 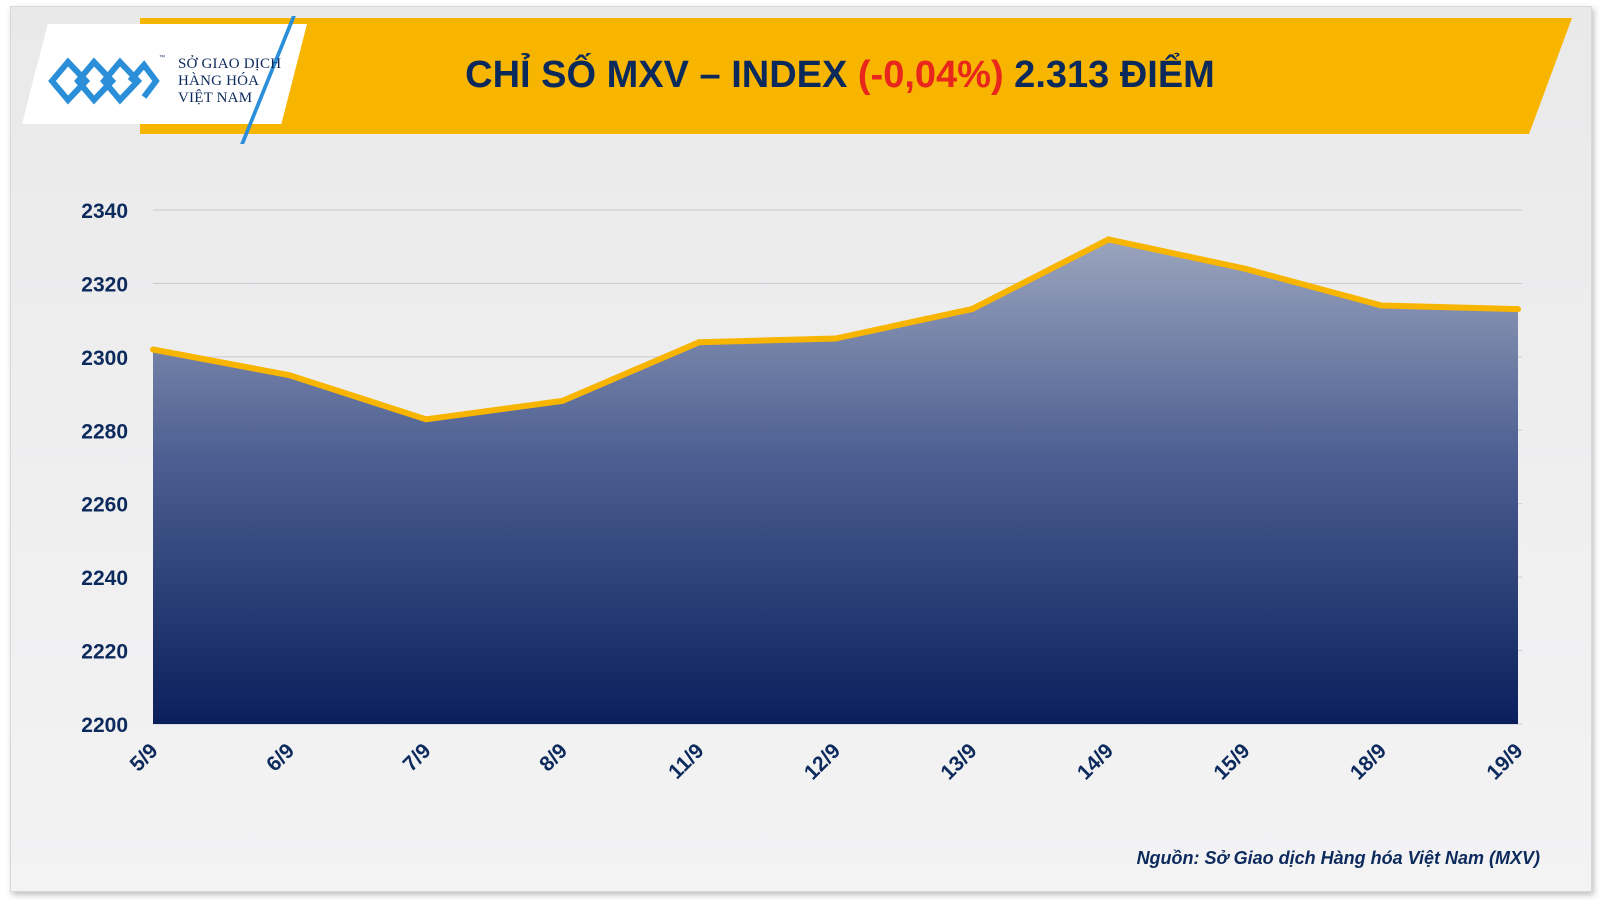 What do you see at coordinates (144, 757) in the screenshot?
I see `x-tick-label: 5/9` at bounding box center [144, 757].